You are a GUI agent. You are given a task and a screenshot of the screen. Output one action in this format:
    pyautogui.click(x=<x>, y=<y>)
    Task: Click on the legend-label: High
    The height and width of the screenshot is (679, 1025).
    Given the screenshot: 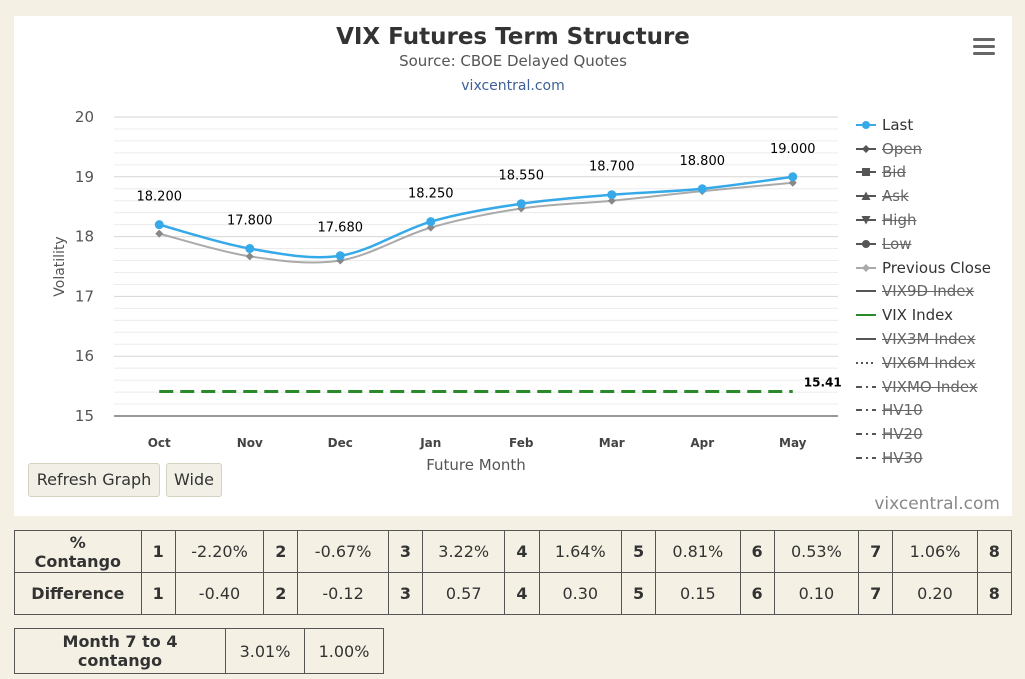 What is the action you would take?
    pyautogui.click(x=899, y=220)
    